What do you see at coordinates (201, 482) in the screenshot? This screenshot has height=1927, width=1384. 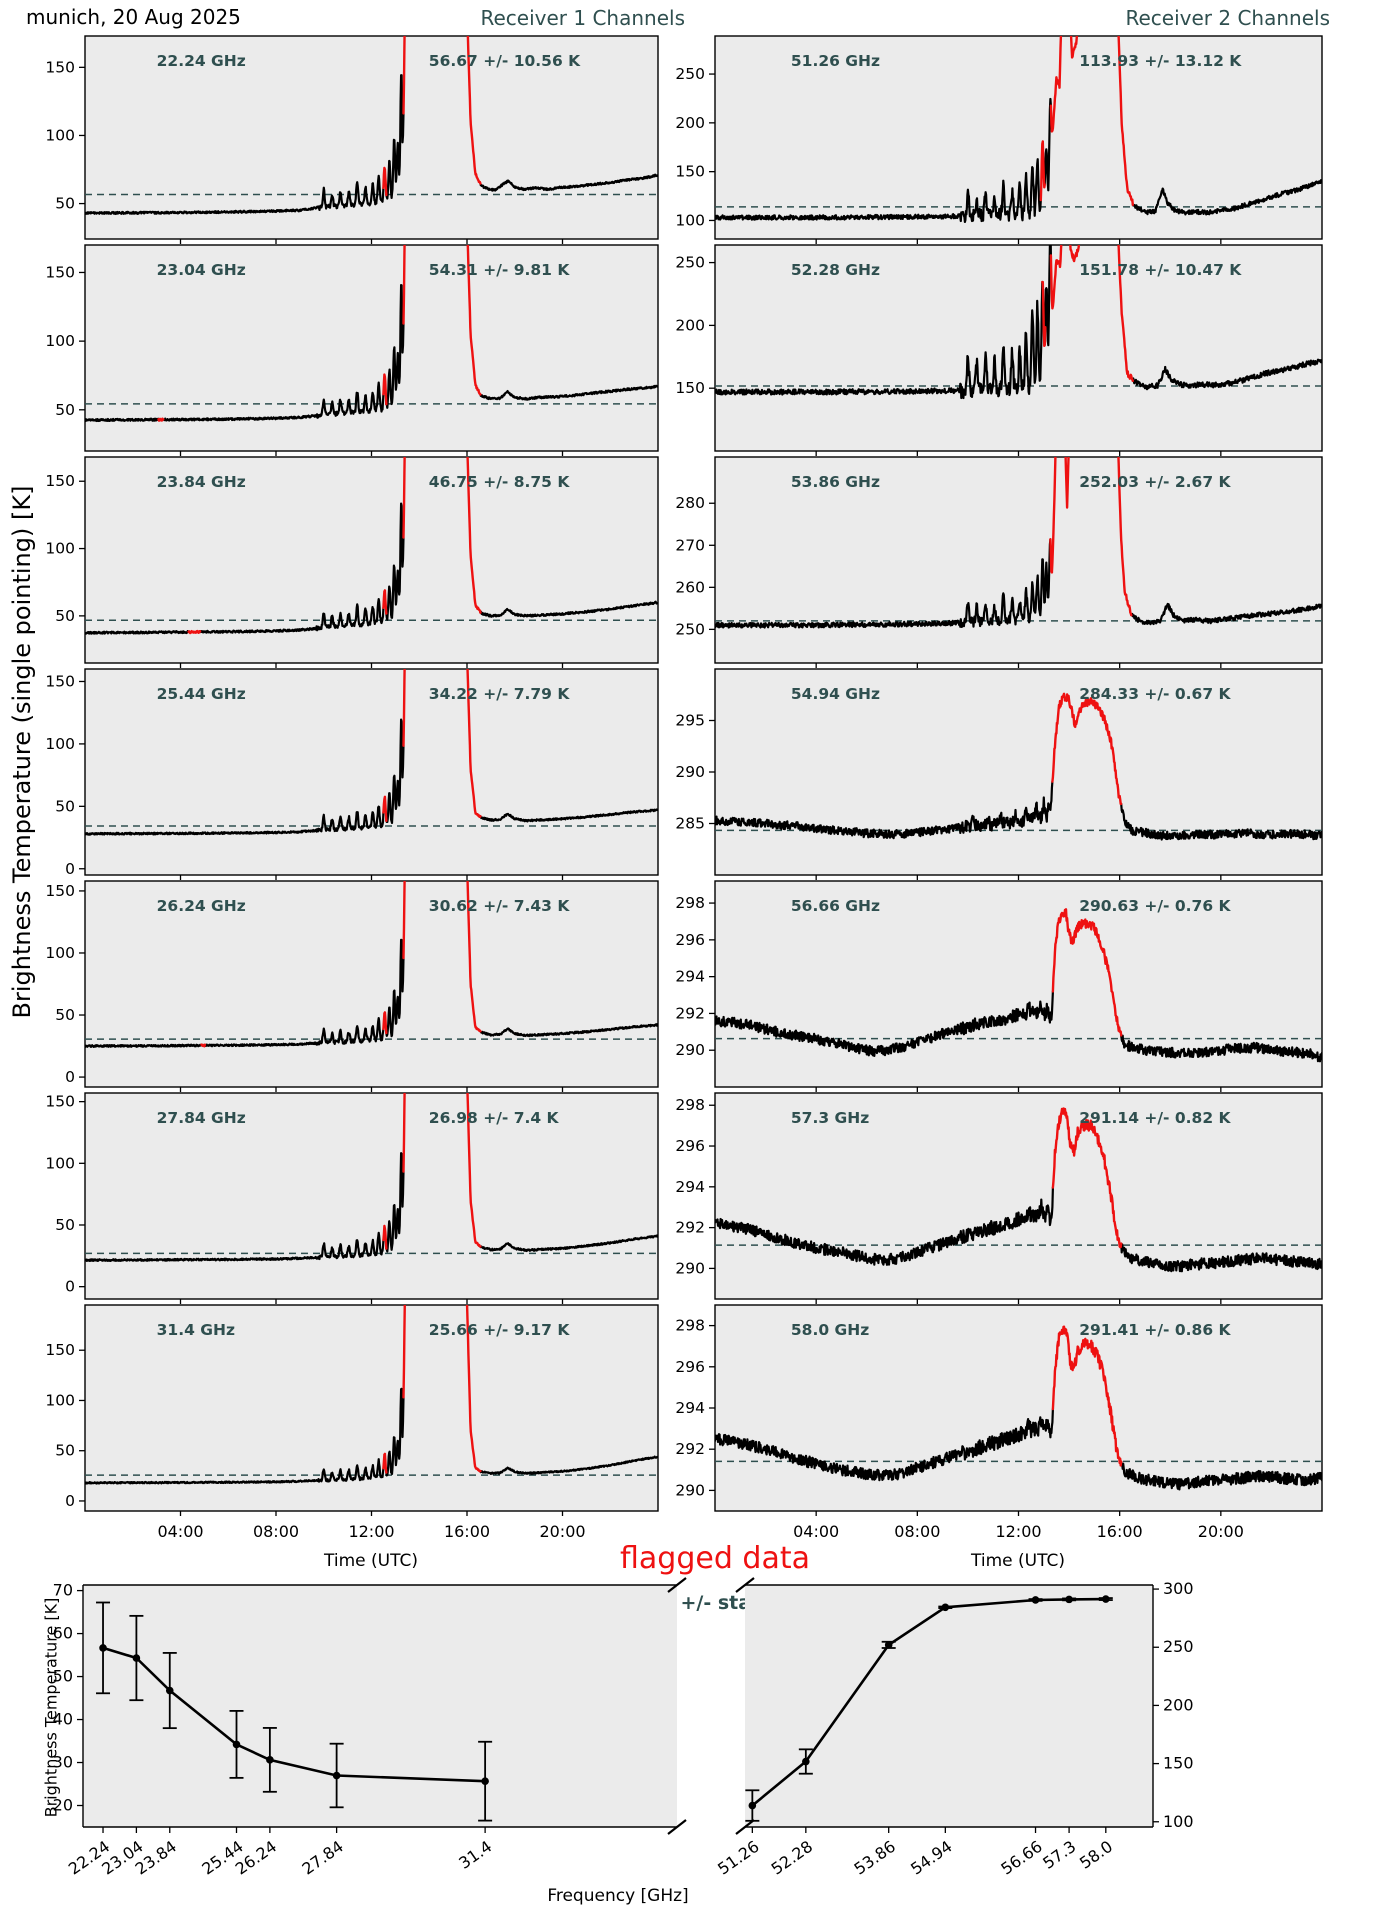 I see `channel-frequency-label: 23.84 GHz` at bounding box center [201, 482].